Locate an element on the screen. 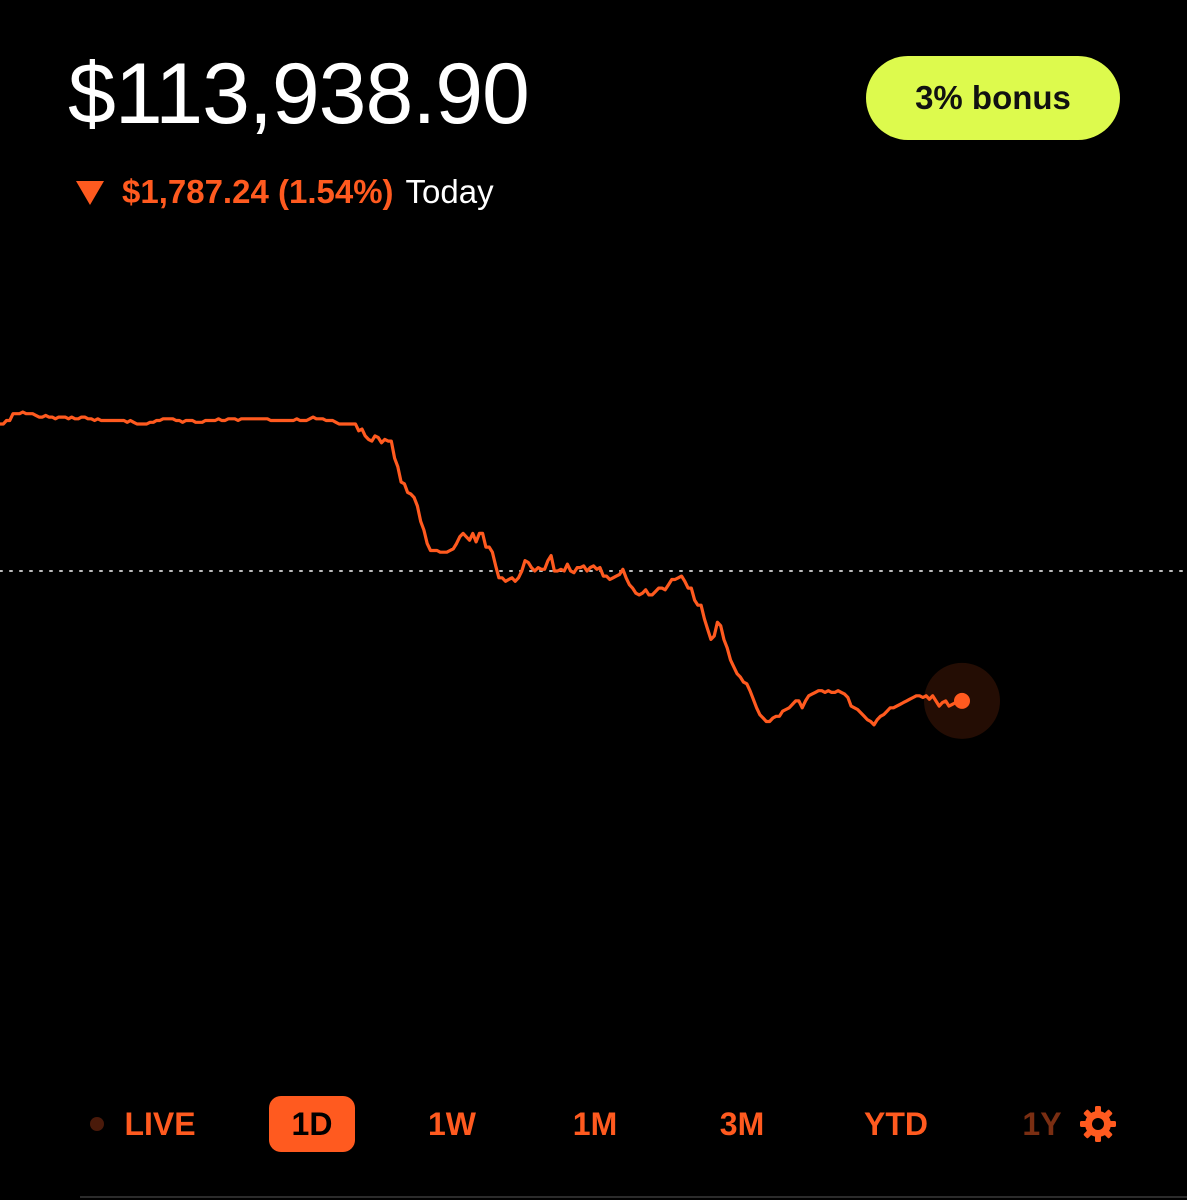 The width and height of the screenshot is (1187, 1200). tab-1w: 1W is located at coordinates (452, 1124).